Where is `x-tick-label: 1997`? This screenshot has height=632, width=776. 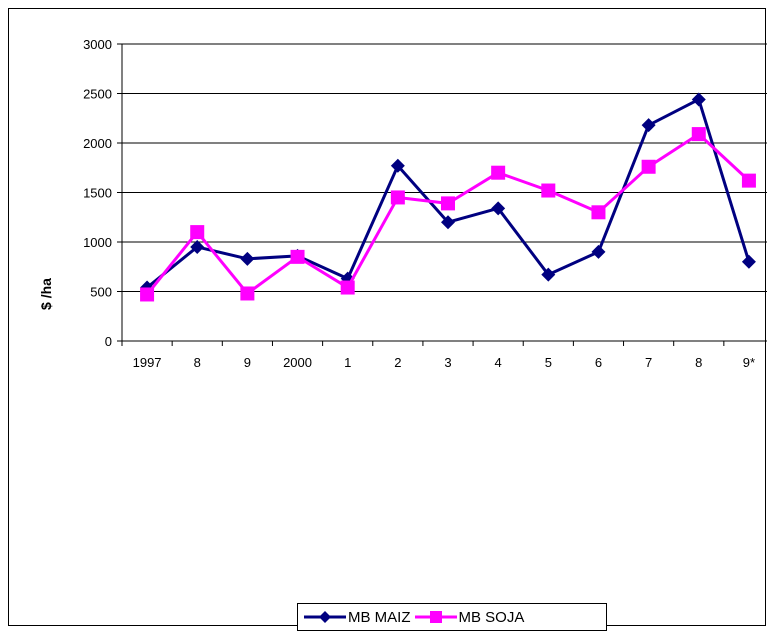
x-tick-label: 1997 is located at coordinates (147, 362).